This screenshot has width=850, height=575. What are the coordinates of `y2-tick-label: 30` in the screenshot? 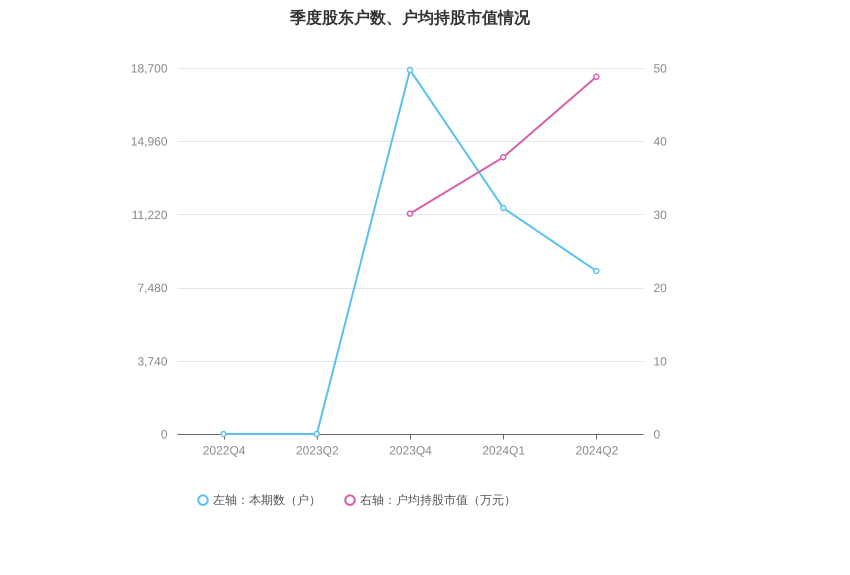 It's located at (661, 215).